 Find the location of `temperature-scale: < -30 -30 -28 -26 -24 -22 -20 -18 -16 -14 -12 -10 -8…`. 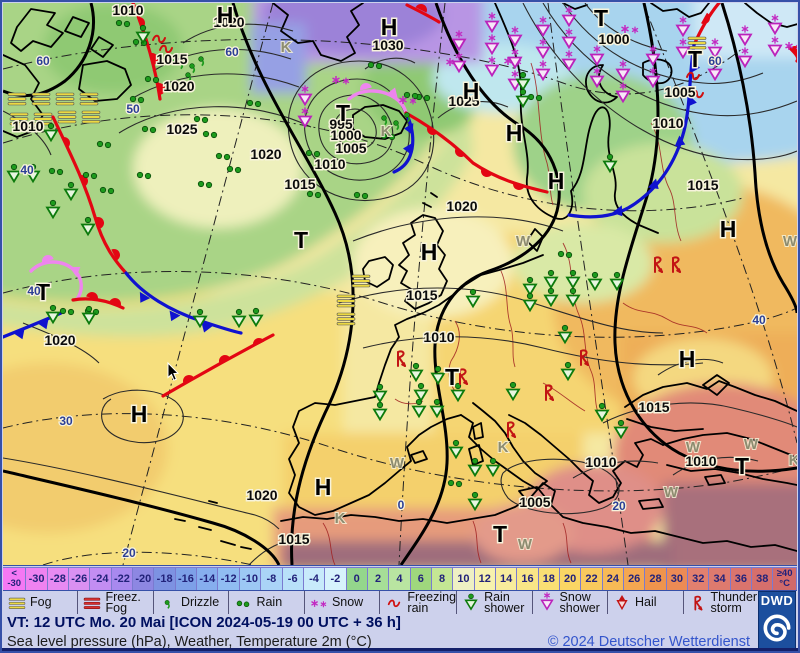

temperature-scale: < -30 -30 -28 -26 -24 -22 -20 -18 -16 -14 -12 -10 -8… is located at coordinates (400, 579).